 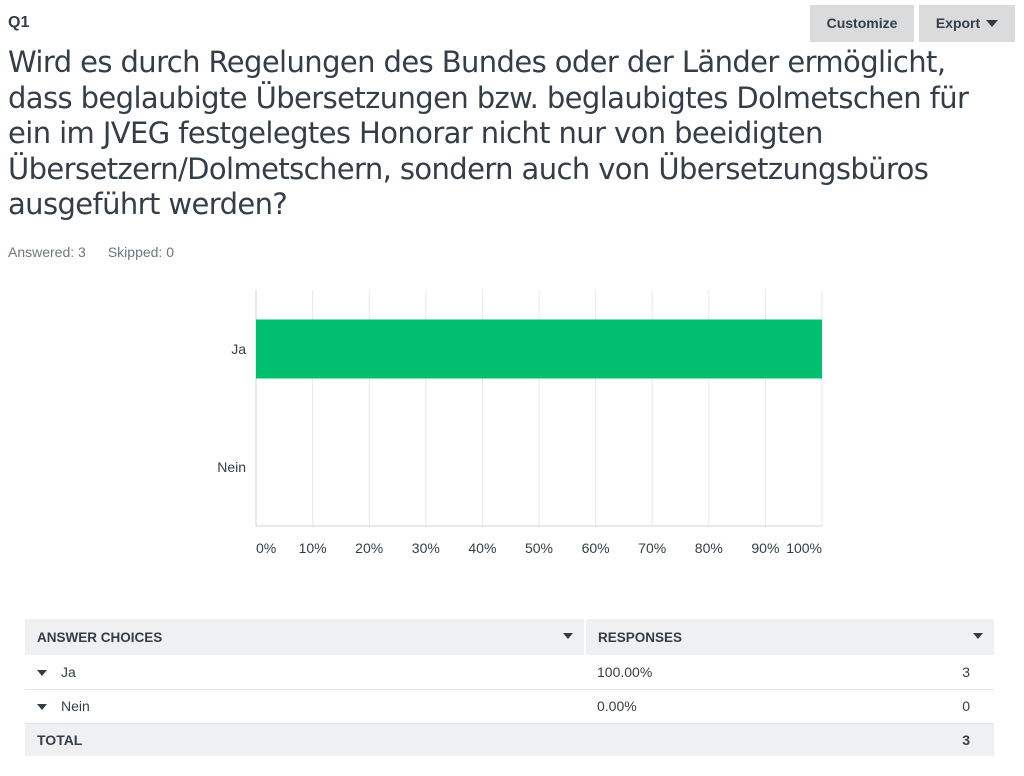 I want to click on toolbar: Customize Export, so click(x=912, y=23).